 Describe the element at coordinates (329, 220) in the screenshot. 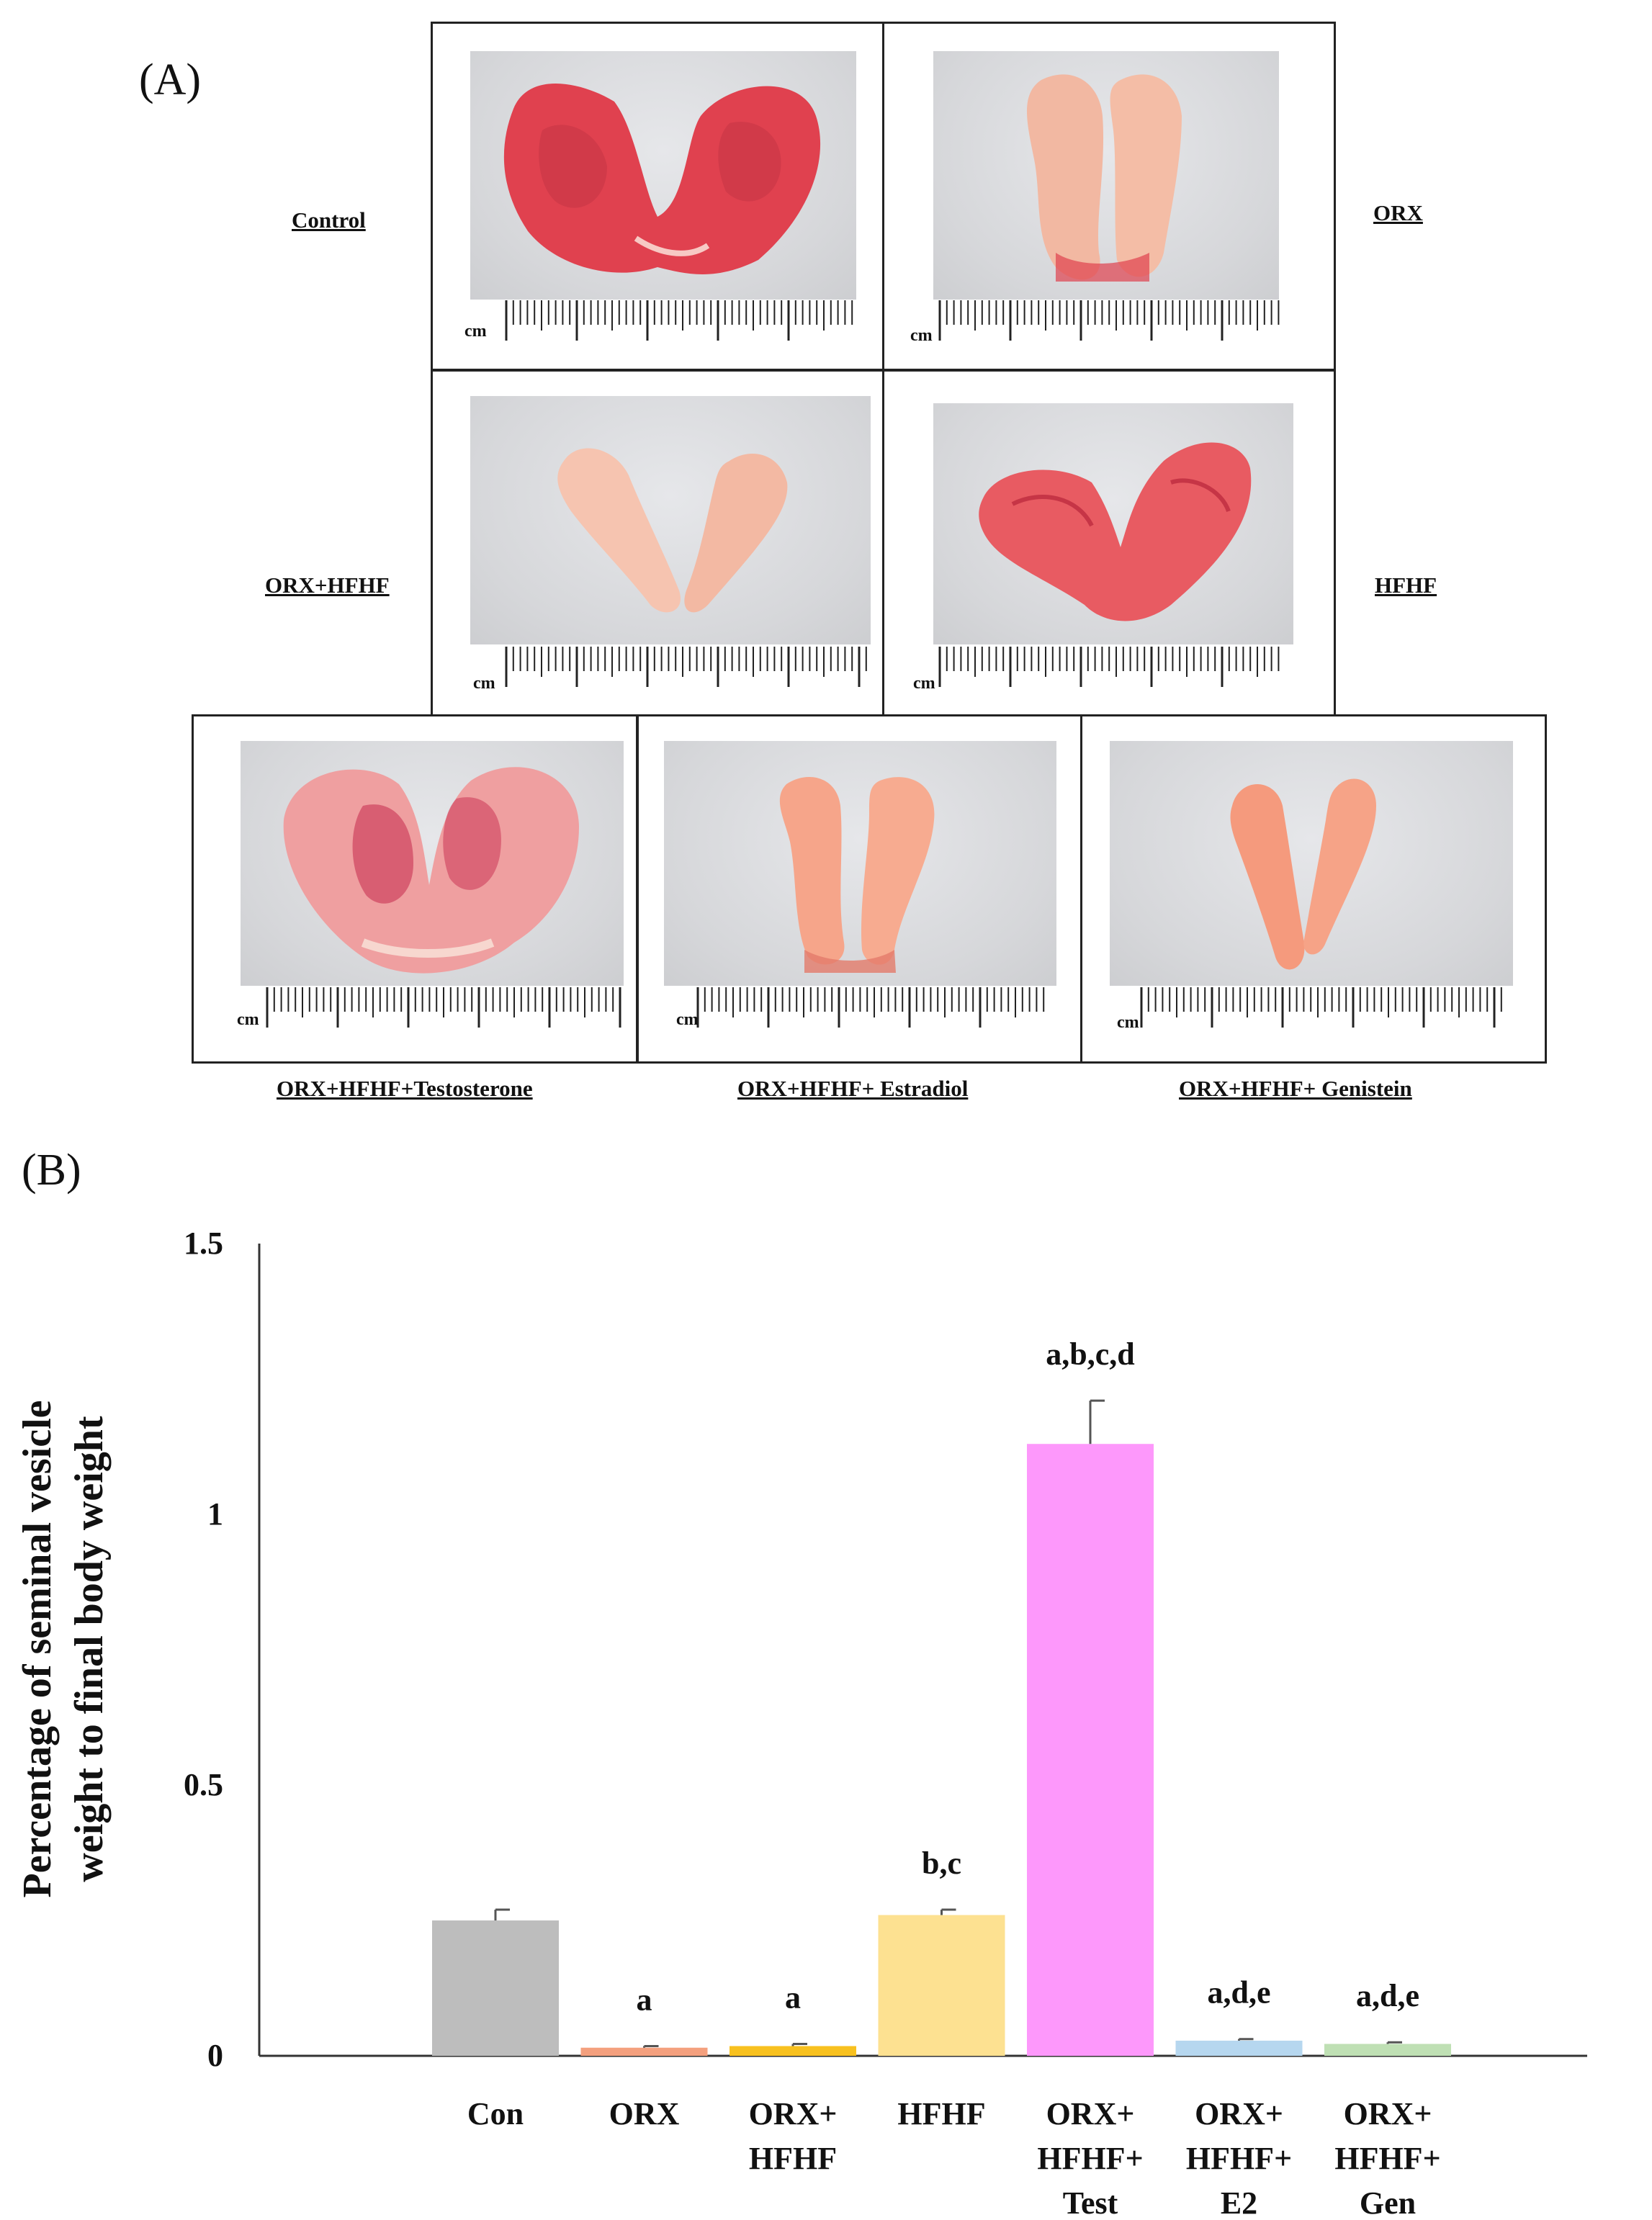

I see `label-control: Control` at that location.